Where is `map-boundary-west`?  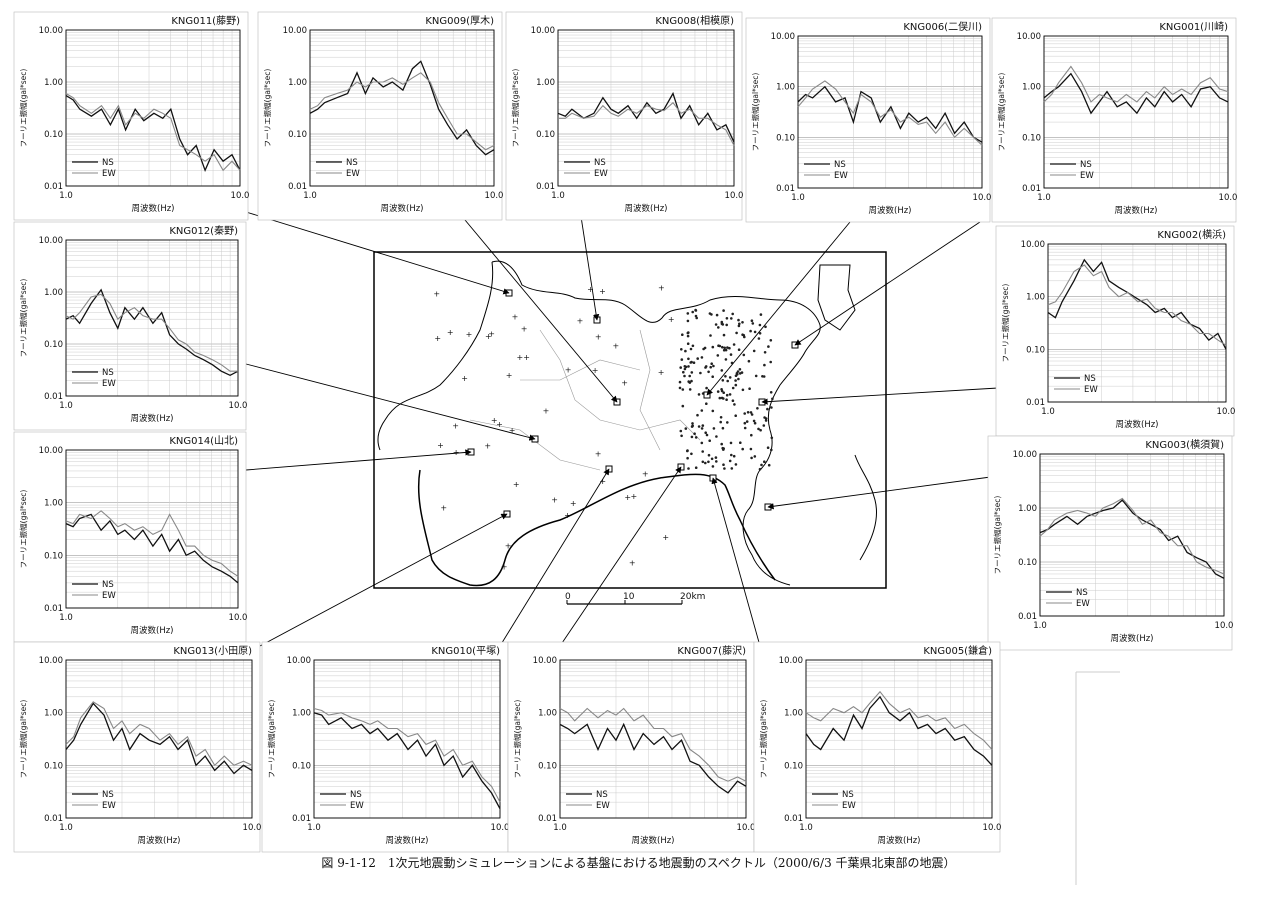 map-boundary-west is located at coordinates (435, 356).